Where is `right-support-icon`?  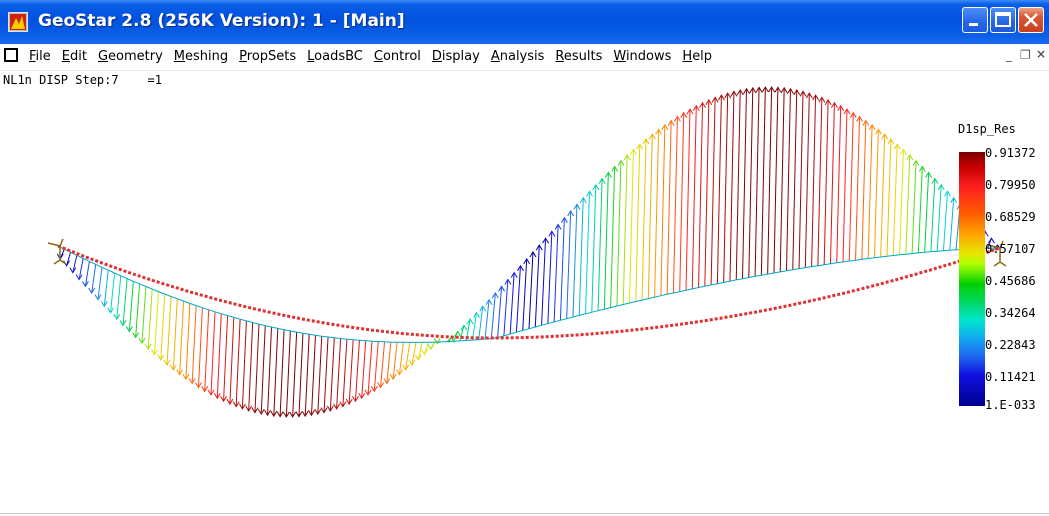
right-support-icon is located at coordinates (997, 253).